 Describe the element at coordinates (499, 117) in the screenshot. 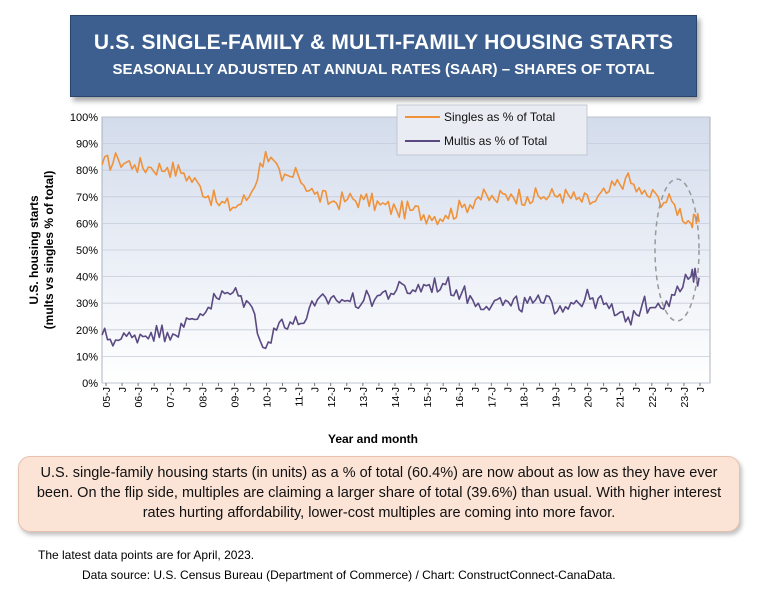

I see `legend-label-singles: Singles as % of Total` at that location.